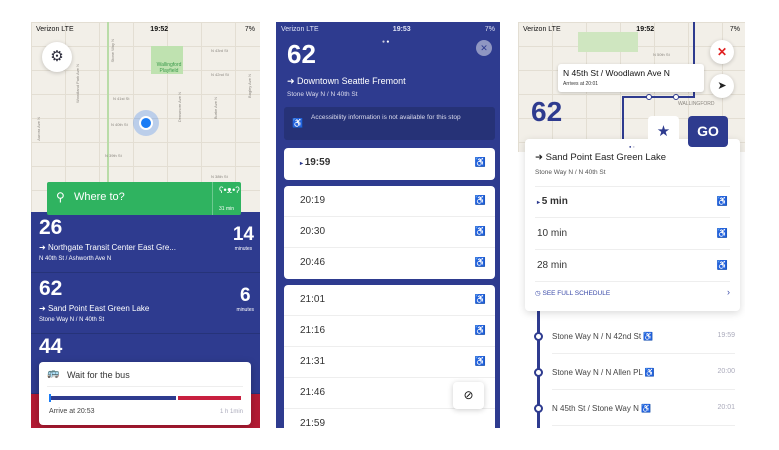 Image resolution: width=779 pixels, height=450 pixels. I want to click on status-bar: Verizon LTE 19:53 7%, so click(388, 29).